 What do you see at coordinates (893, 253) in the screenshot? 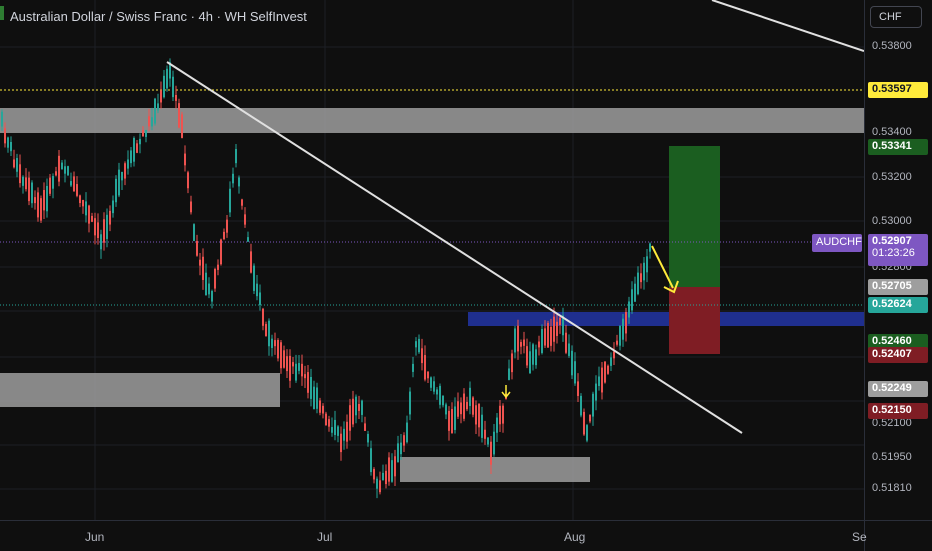
I see `bar-countdown: 01:23:26` at bounding box center [893, 253].